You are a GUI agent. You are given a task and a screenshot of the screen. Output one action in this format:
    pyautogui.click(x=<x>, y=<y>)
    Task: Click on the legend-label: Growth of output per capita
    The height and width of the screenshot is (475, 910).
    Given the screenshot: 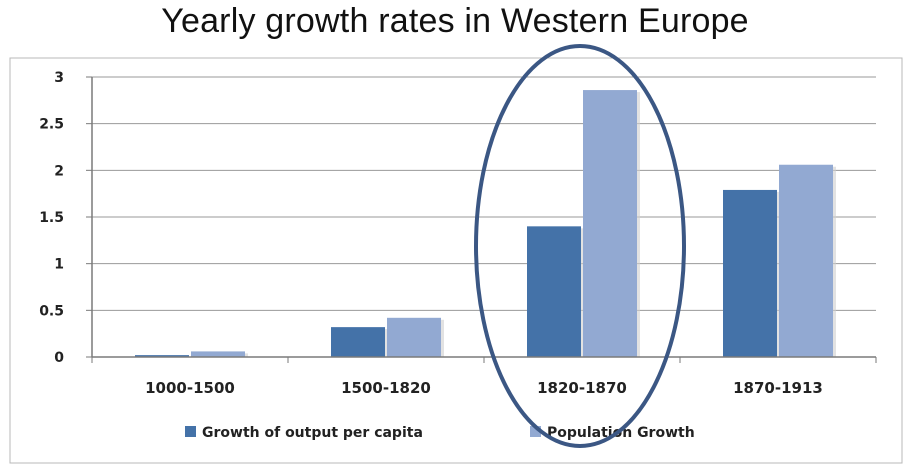 What is the action you would take?
    pyautogui.click(x=312, y=433)
    